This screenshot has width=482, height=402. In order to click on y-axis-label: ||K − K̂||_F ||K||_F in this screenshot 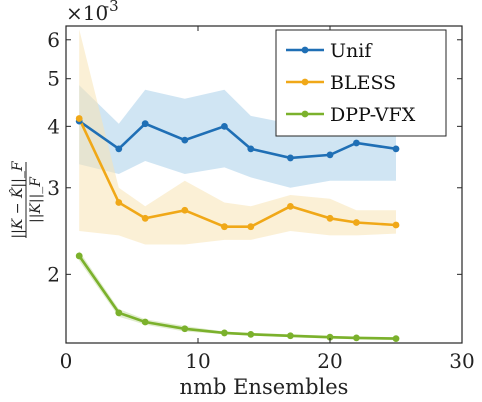, I will do `click(26, 199)`.